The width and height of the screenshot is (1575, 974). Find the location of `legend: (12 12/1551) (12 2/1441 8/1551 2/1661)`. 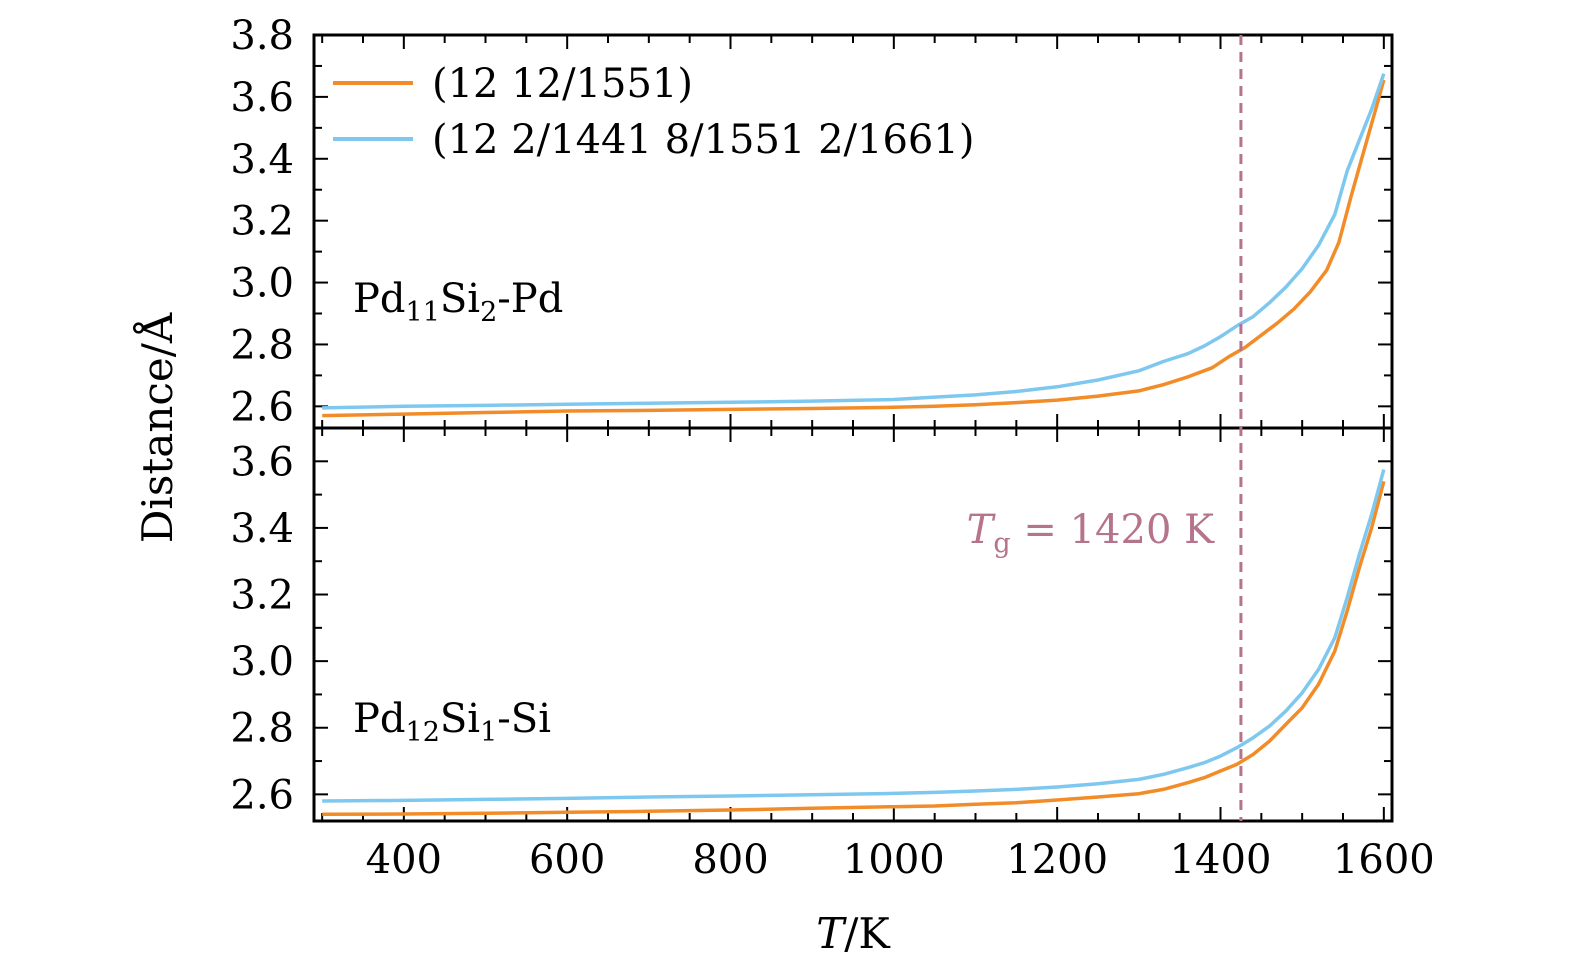

legend: (12 12/1551) (12 2/1441 8/1551 2/1661) is located at coordinates (653, 112).